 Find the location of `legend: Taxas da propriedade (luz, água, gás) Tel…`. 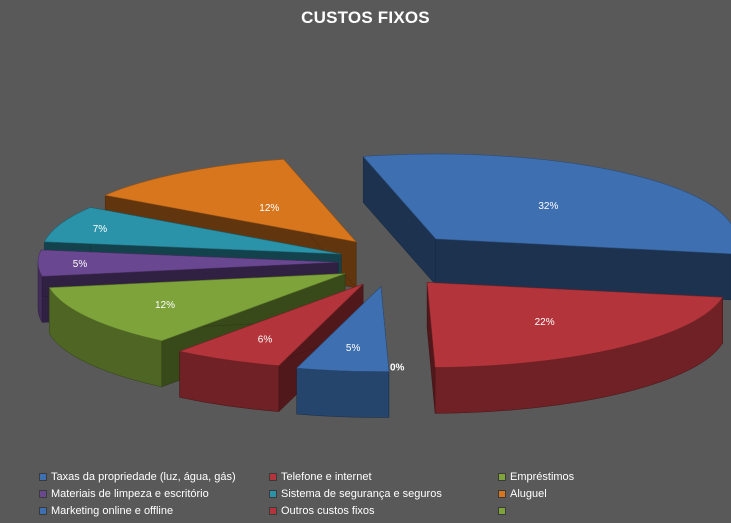

legend: Taxas da propriedade (luz, água, gás) Tel… is located at coordinates (380, 493).